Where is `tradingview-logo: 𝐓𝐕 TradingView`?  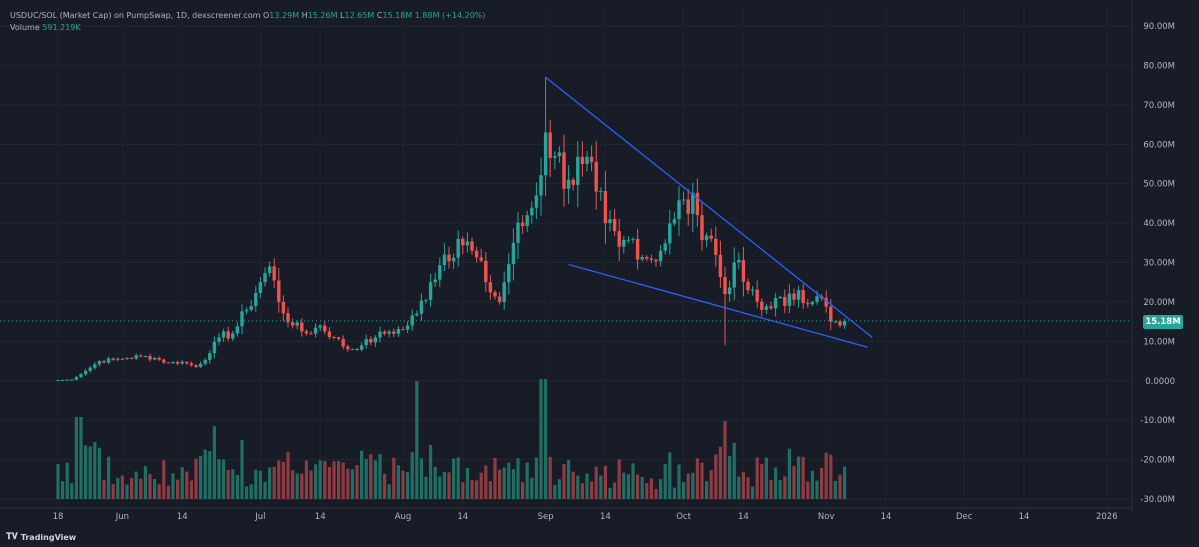 tradingview-logo: 𝐓𝐕 TradingView is located at coordinates (41, 537).